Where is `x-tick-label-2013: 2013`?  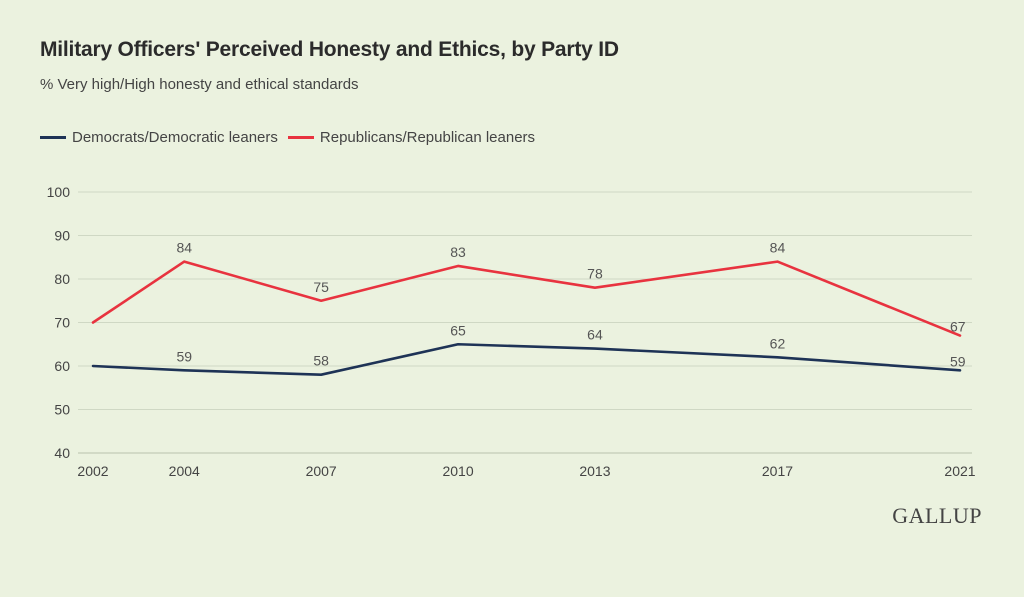
x-tick-label-2013: 2013 is located at coordinates (594, 471).